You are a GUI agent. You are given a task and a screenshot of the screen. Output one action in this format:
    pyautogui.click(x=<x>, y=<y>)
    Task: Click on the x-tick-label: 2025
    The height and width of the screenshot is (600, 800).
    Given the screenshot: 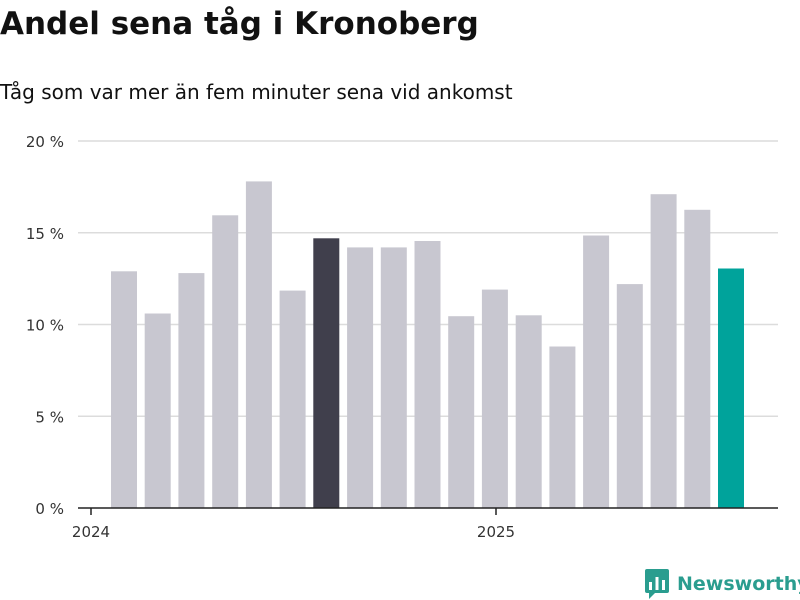 What is the action you would take?
    pyautogui.click(x=496, y=532)
    